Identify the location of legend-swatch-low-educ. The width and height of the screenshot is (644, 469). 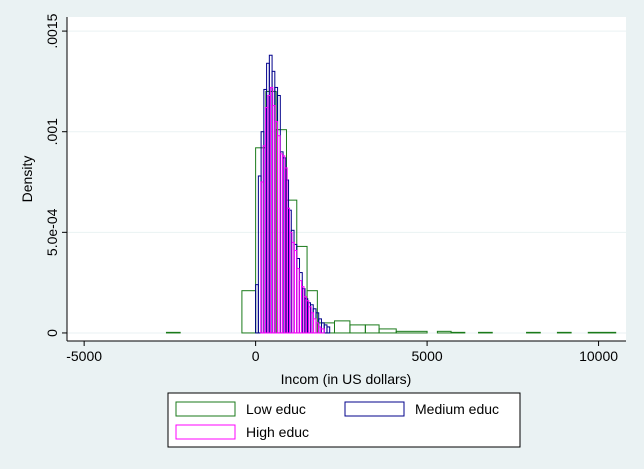
(205, 409).